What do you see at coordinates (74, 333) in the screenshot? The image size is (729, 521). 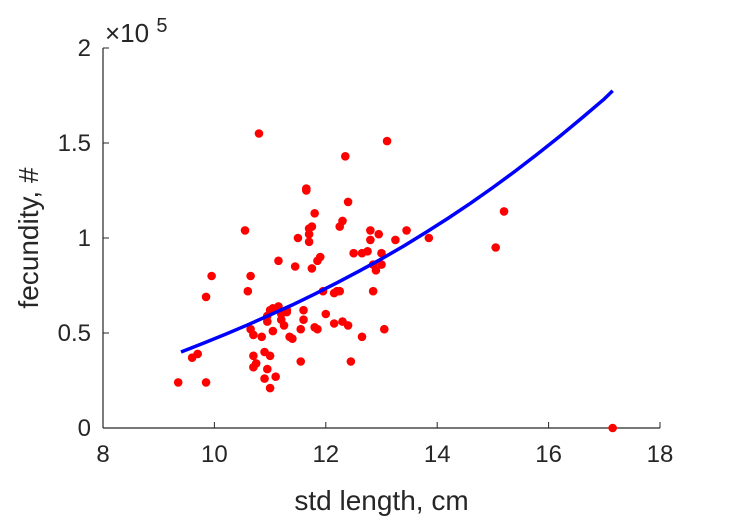 I see `y-tick-label: 0.5` at bounding box center [74, 333].